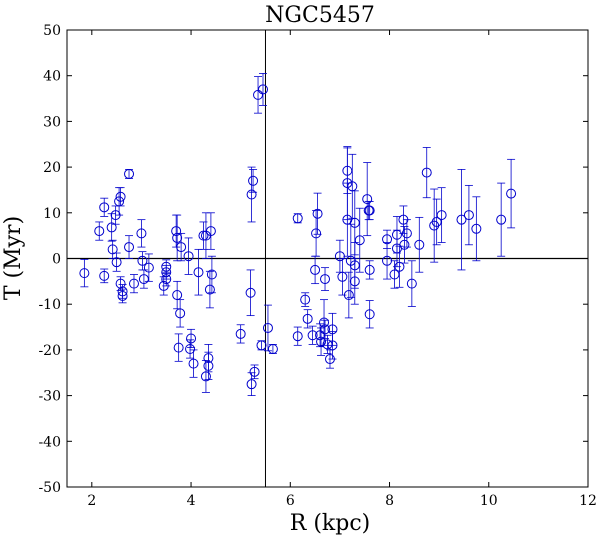  Describe the element at coordinates (56, 260) in the screenshot. I see `y-tick-label: 0` at that location.